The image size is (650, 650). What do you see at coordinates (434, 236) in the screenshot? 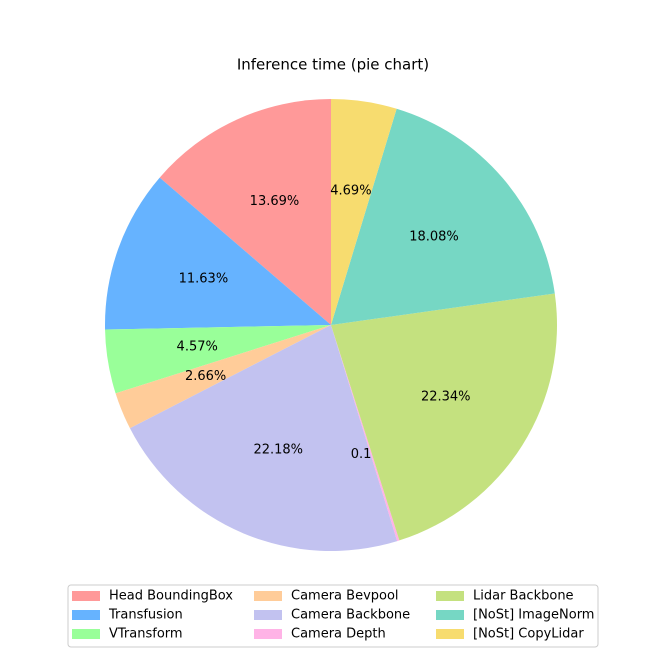
I see `data-label: 18.08%` at bounding box center [434, 236].